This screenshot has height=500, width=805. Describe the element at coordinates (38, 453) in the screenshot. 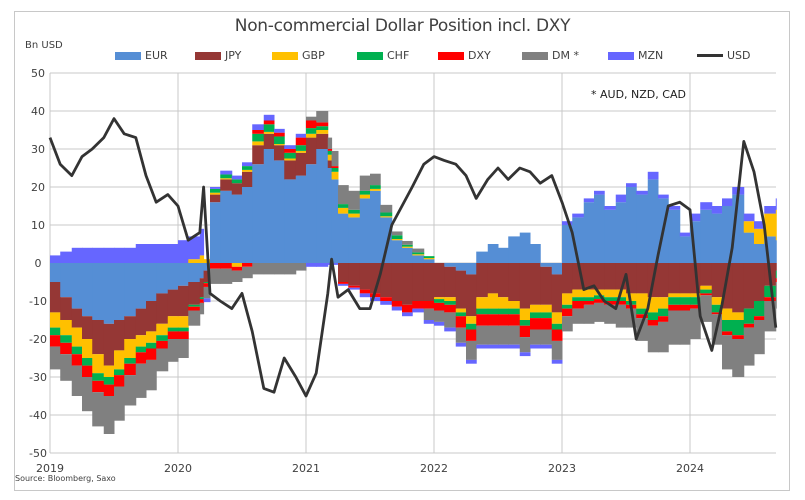

I see `y-tick-label: -50` at that location.